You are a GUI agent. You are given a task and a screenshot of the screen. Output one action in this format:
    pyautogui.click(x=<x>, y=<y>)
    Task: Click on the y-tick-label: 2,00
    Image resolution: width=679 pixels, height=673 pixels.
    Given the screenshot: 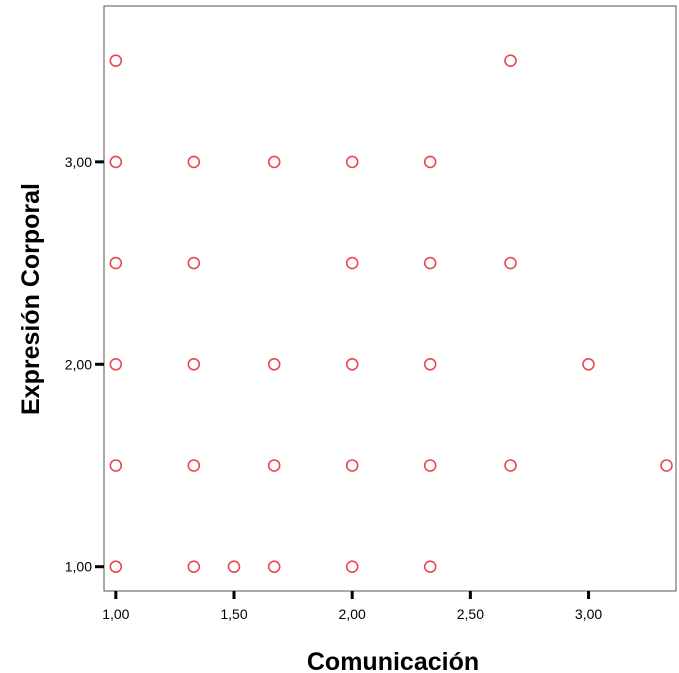 What is the action you would take?
    pyautogui.click(x=78, y=364)
    